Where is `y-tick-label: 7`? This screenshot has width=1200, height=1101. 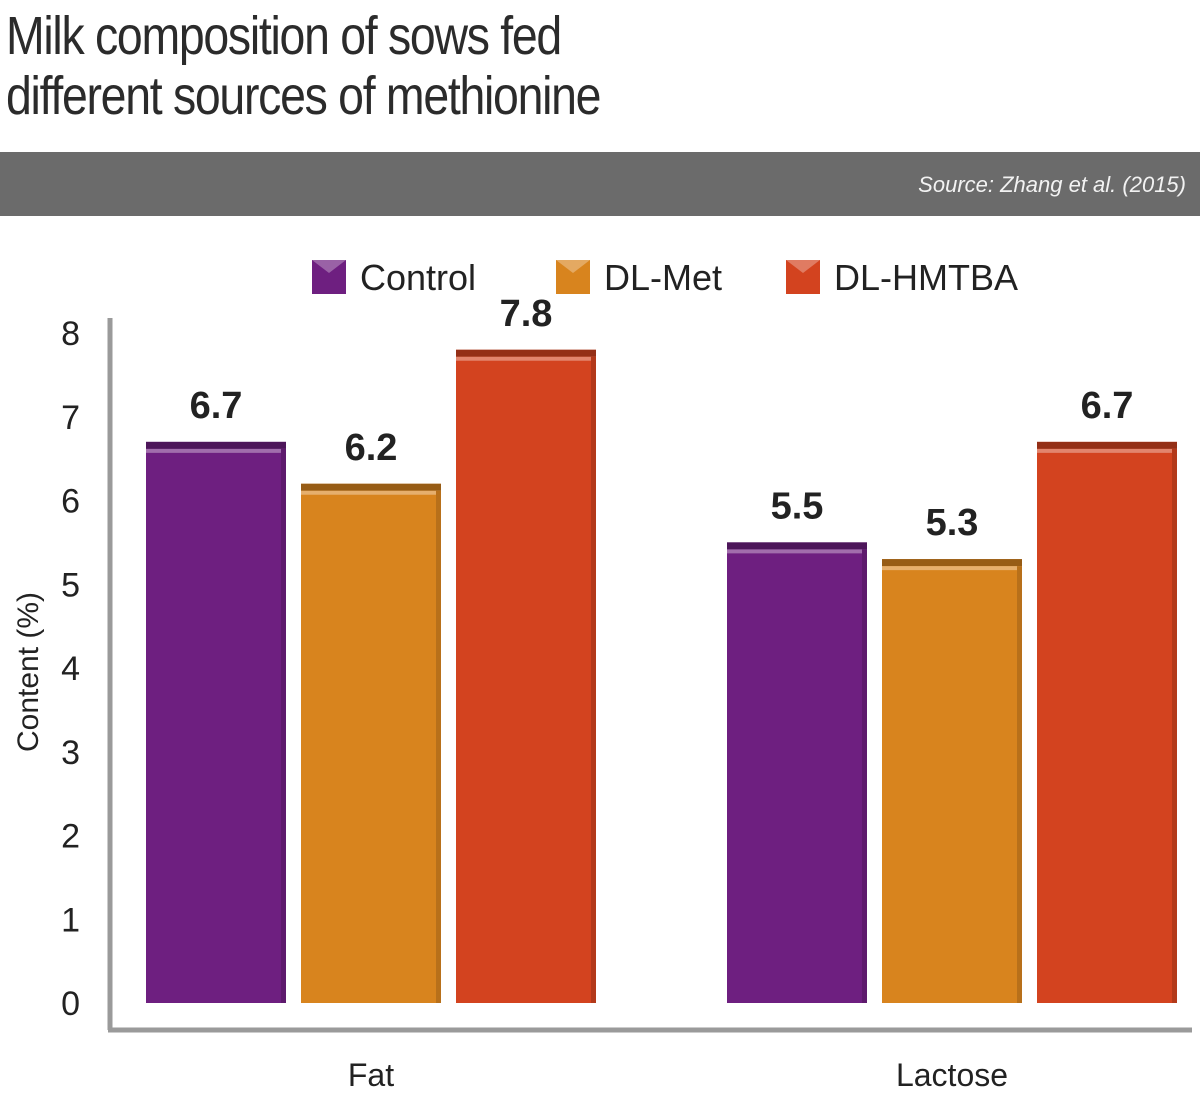
y-tick-label: 7 is located at coordinates (70, 418).